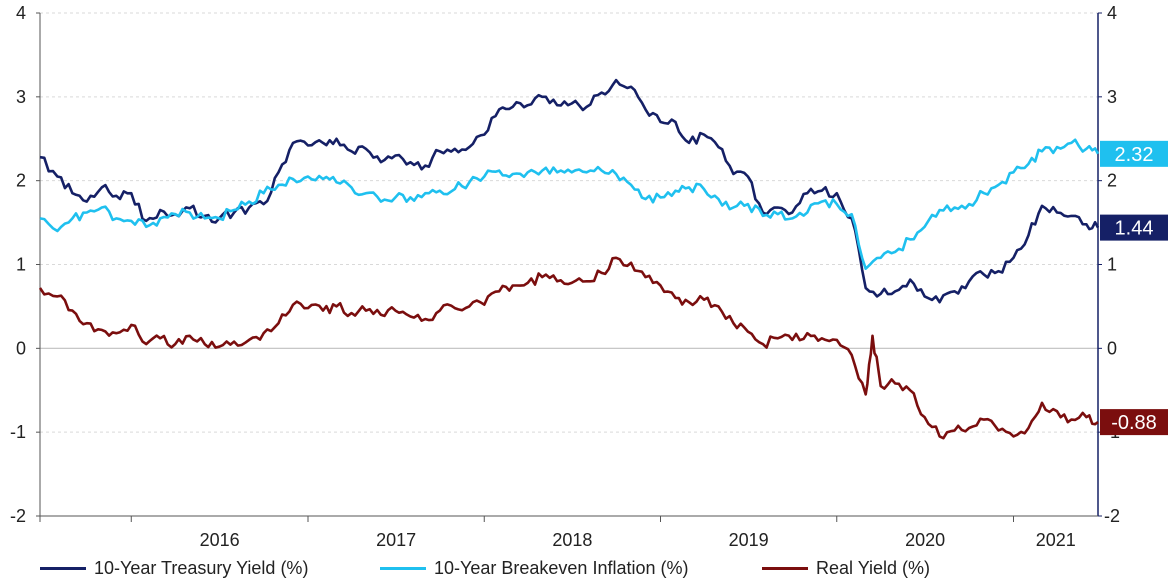  What do you see at coordinates (21, 265) in the screenshot?
I see `y-tick-label-left: 1` at bounding box center [21, 265].